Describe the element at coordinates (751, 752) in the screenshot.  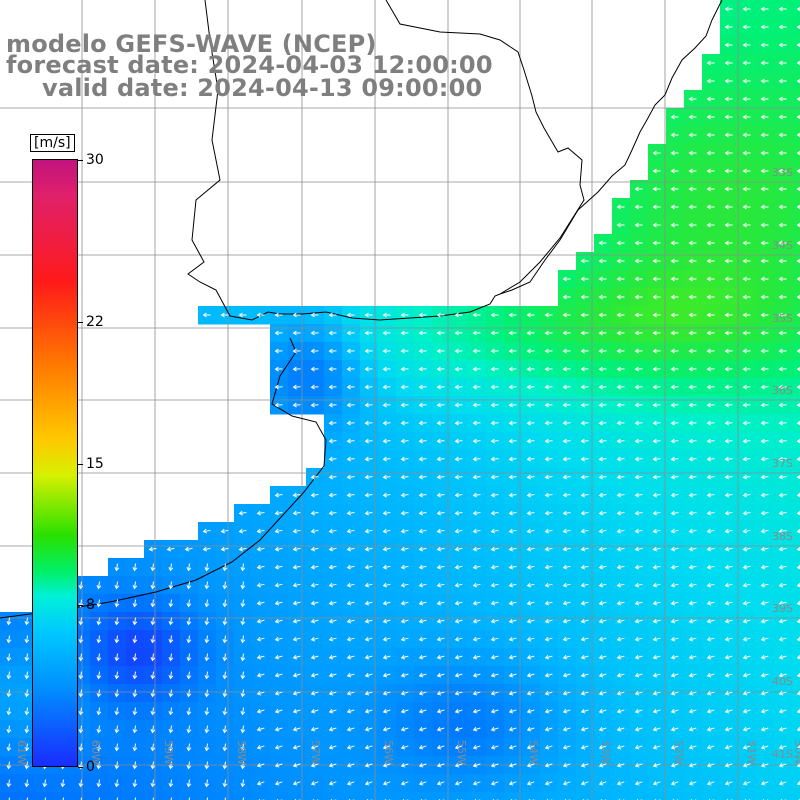
I see `longitude-label: 51W` at that location.